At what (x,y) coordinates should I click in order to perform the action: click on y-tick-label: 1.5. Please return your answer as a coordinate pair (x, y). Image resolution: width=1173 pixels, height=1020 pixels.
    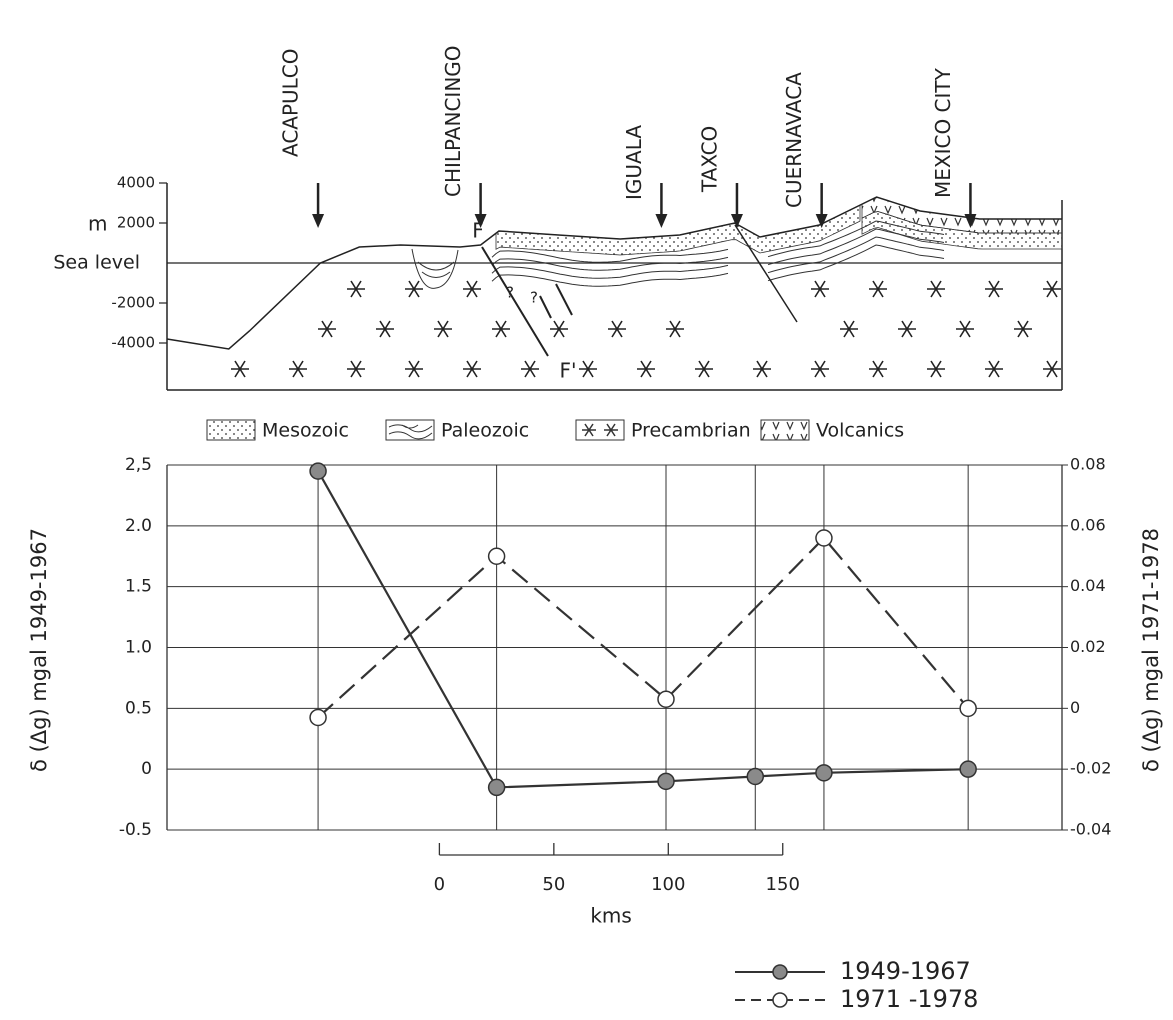
    Looking at the image, I should click on (138, 587).